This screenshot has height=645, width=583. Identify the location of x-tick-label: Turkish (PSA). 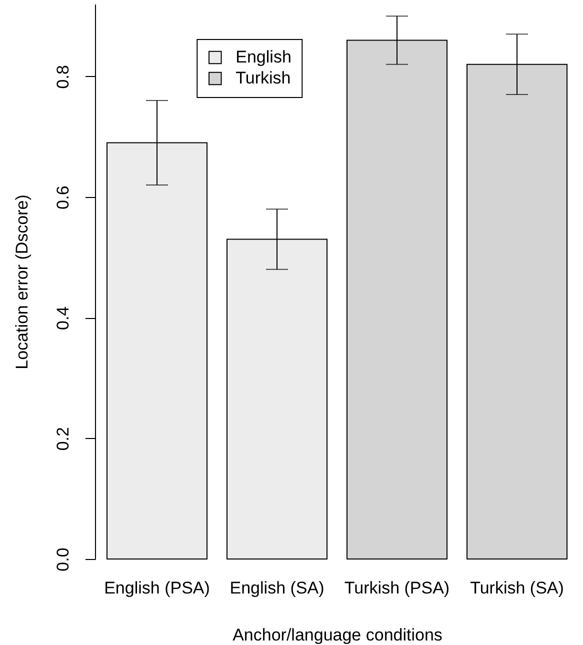
(397, 588).